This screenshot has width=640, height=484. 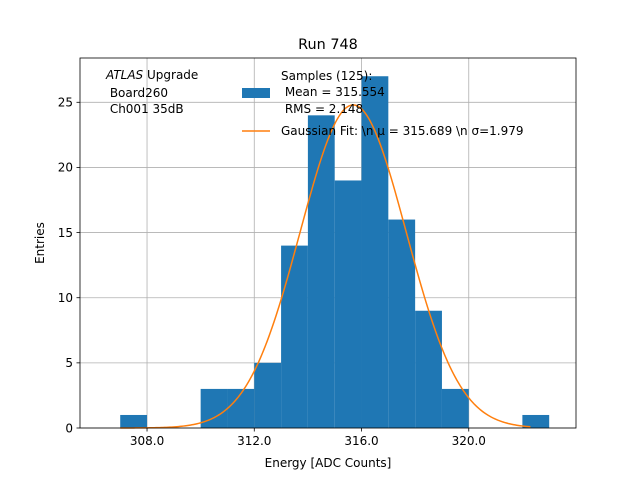 What do you see at coordinates (308, 438) in the screenshot?
I see `x-axis-ticks: 308.0 312.0 316.0 320.0` at bounding box center [308, 438].